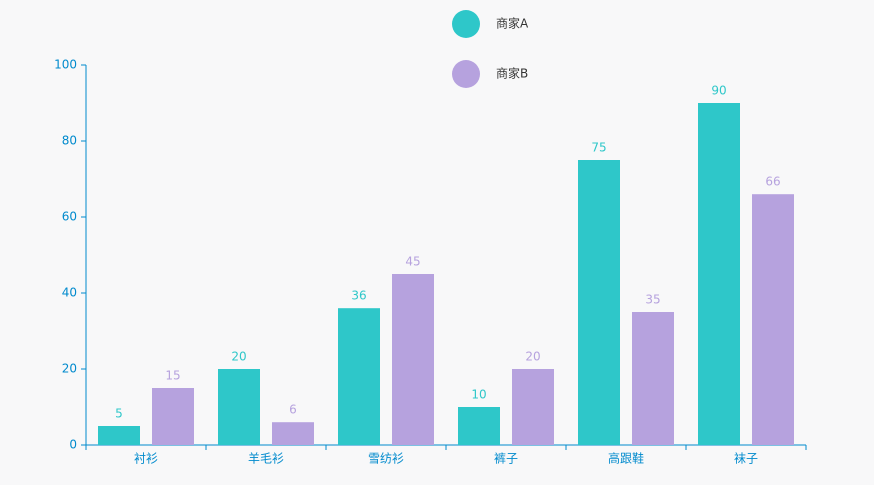 Image resolution: width=874 pixels, height=485 pixels. I want to click on value-label: 6, so click(293, 410).